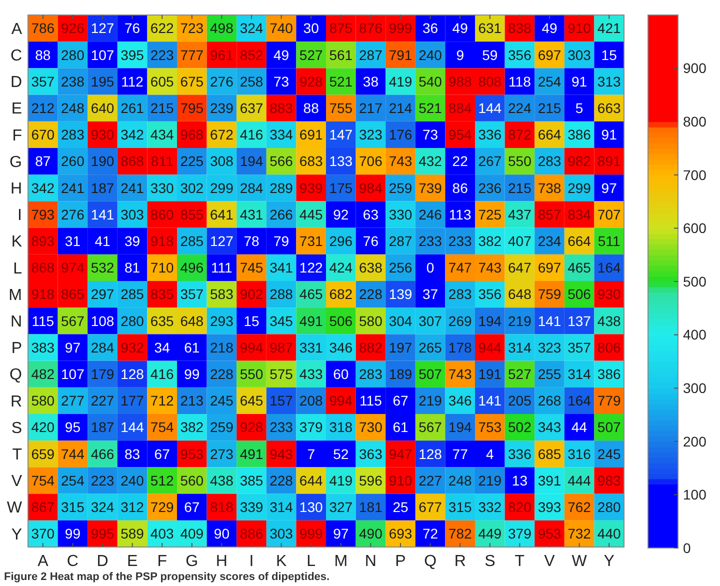  What do you see at coordinates (102, 54) in the screenshot?
I see `data-label: 107` at bounding box center [102, 54].